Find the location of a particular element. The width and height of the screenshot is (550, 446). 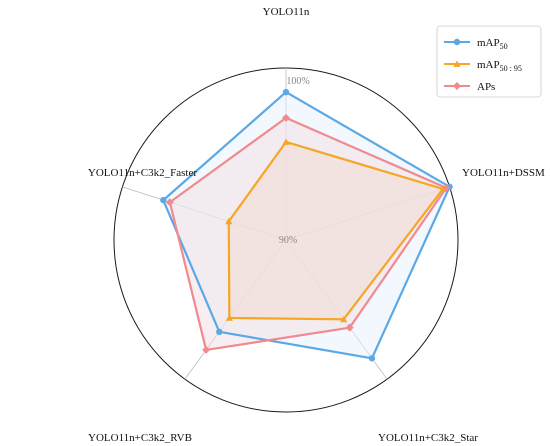

legend-box is located at coordinates (489, 61).